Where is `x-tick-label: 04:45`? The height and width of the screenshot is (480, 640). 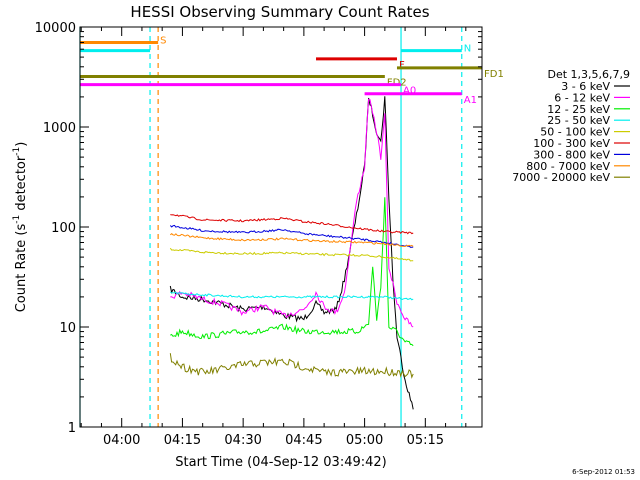
x-tick-label: 04:45 is located at coordinates (303, 440).